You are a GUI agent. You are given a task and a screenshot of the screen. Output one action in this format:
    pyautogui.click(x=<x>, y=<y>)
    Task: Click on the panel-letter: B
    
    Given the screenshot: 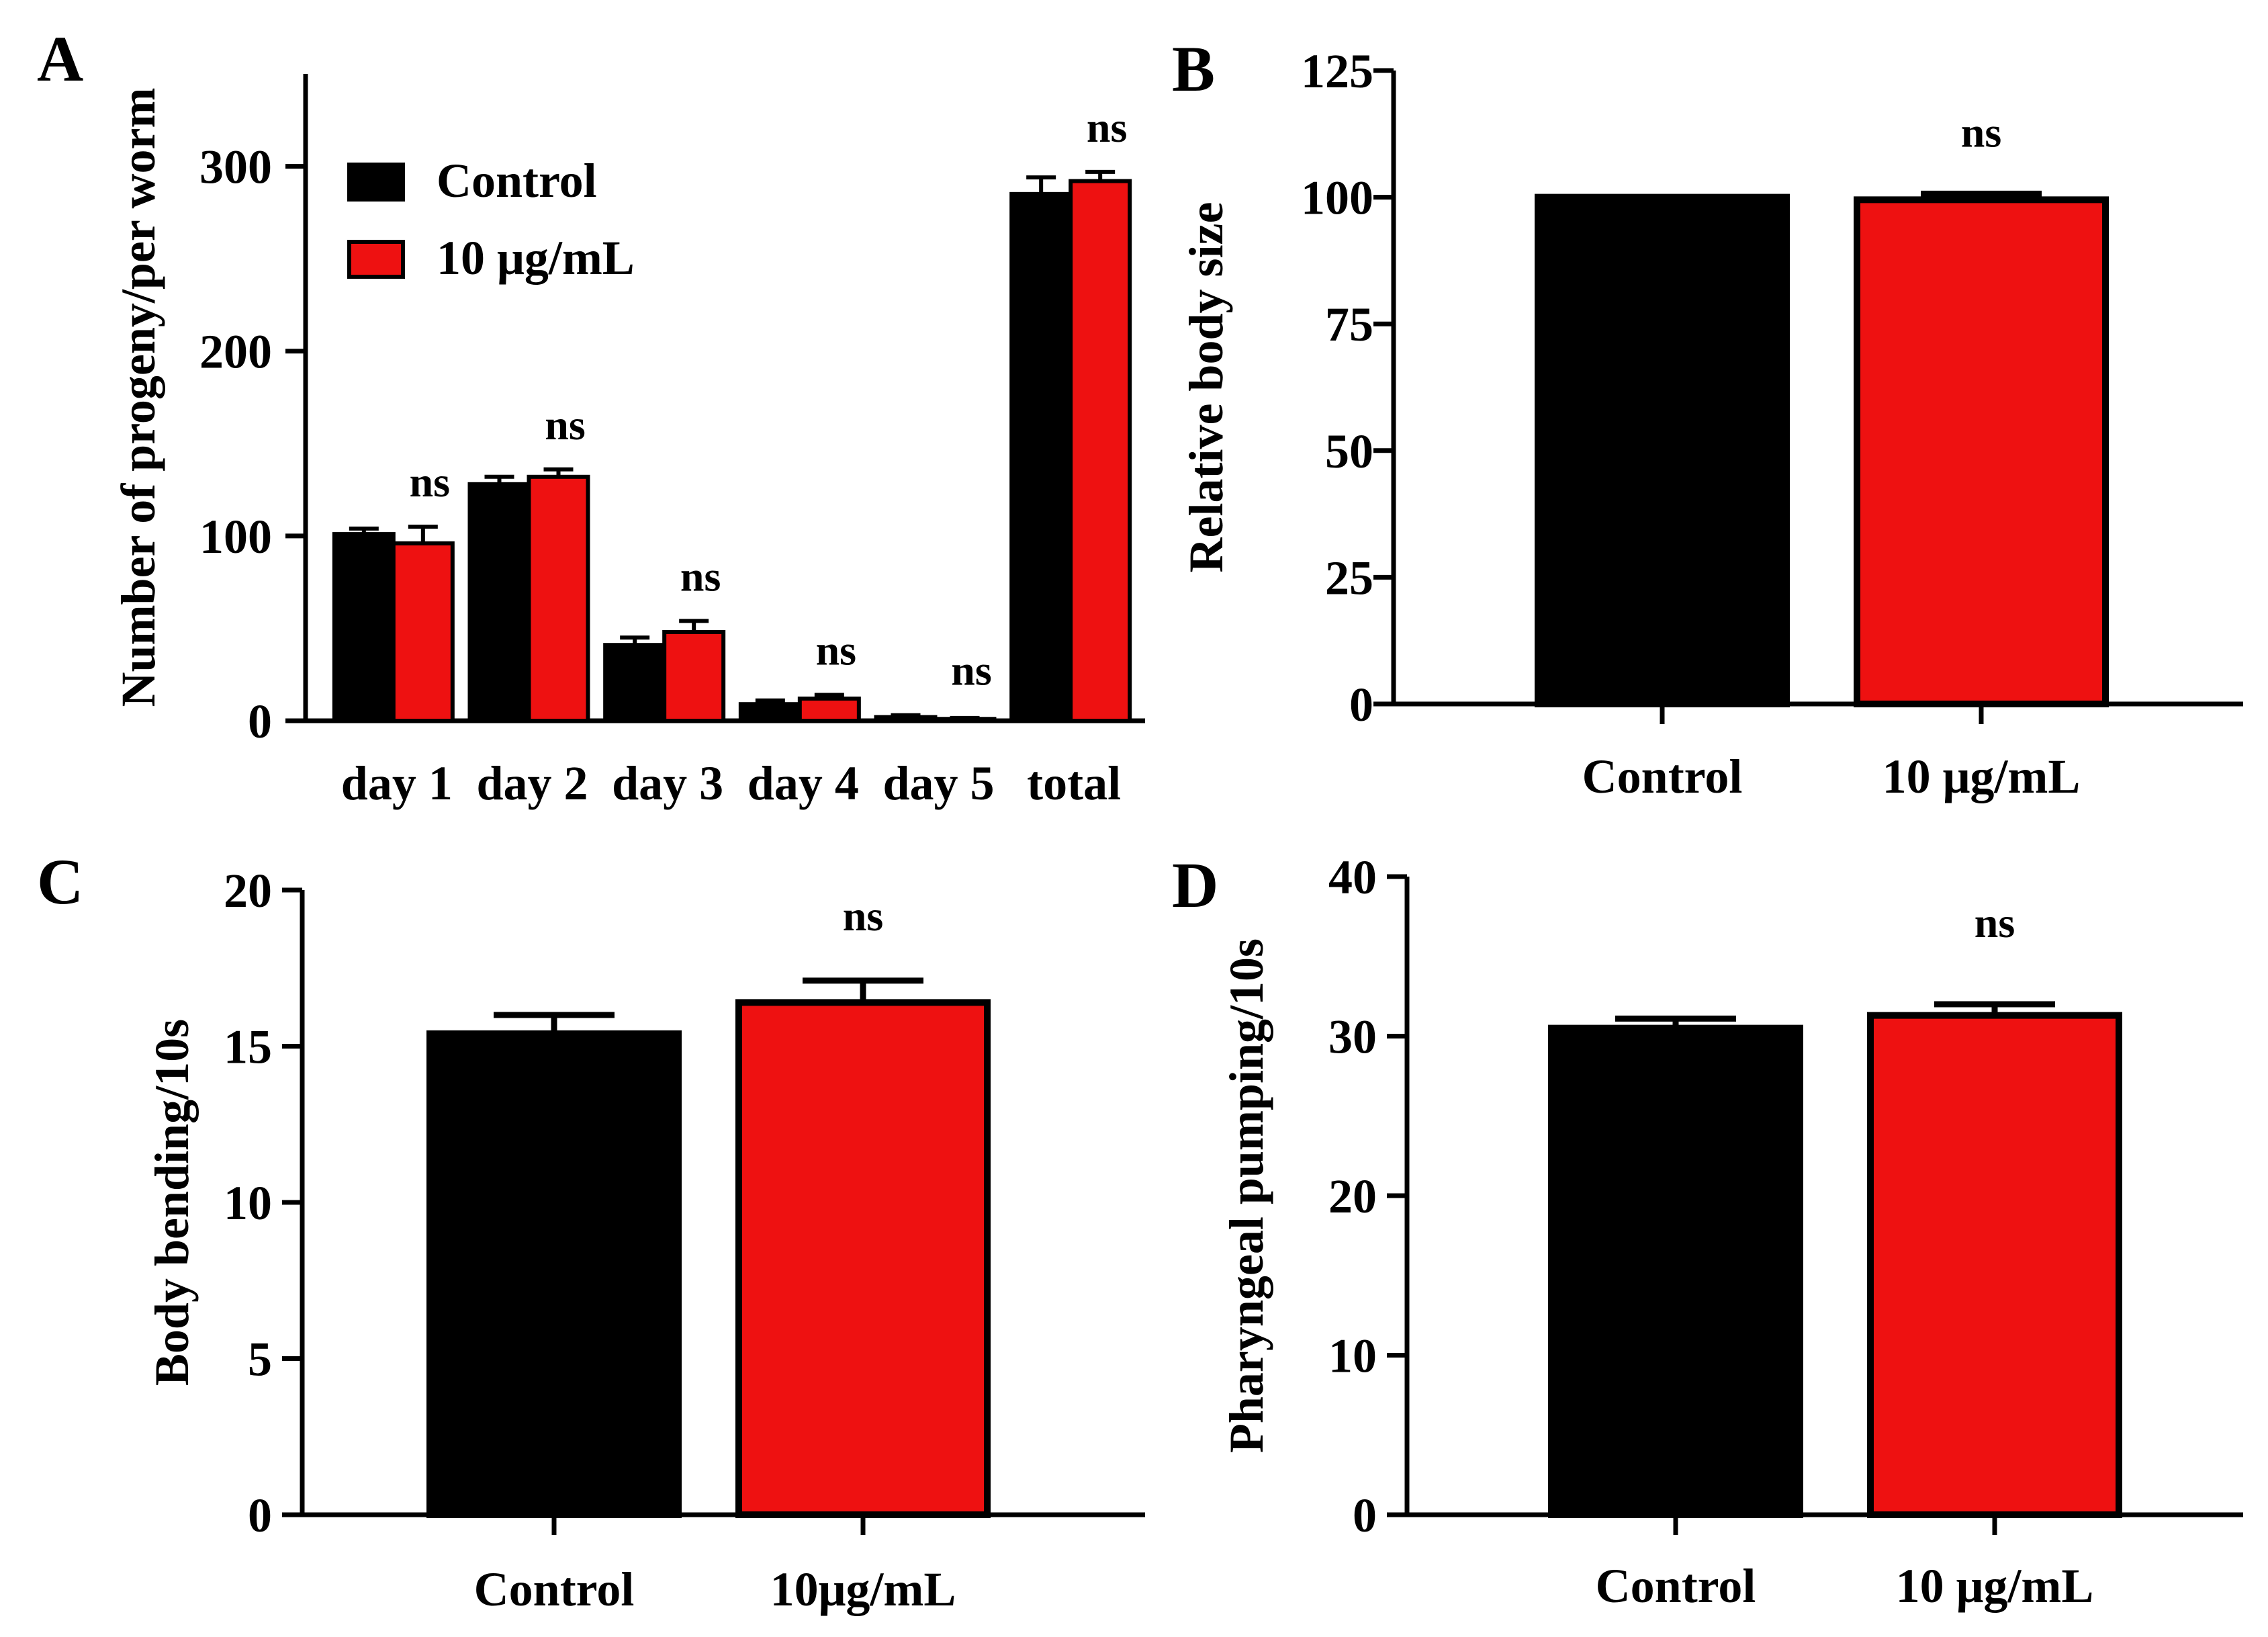 What is the action you would take?
    pyautogui.click(x=1193, y=69)
    